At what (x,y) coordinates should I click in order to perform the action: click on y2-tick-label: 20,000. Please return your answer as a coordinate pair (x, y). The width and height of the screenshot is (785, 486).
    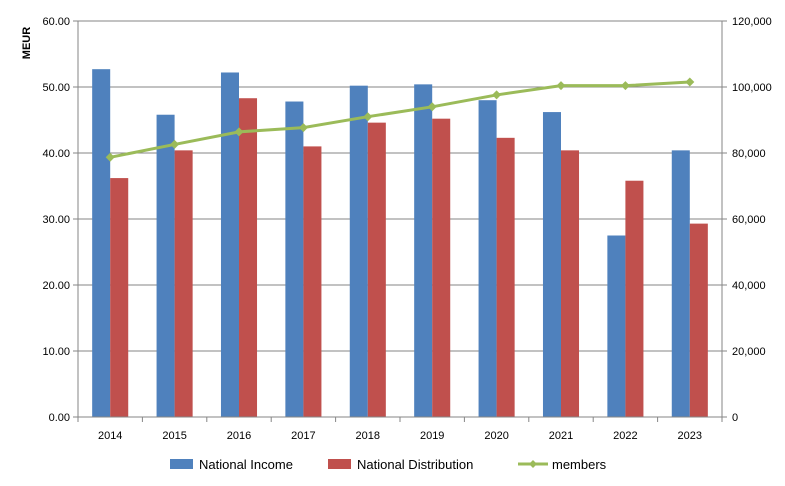
    Looking at the image, I should click on (749, 352).